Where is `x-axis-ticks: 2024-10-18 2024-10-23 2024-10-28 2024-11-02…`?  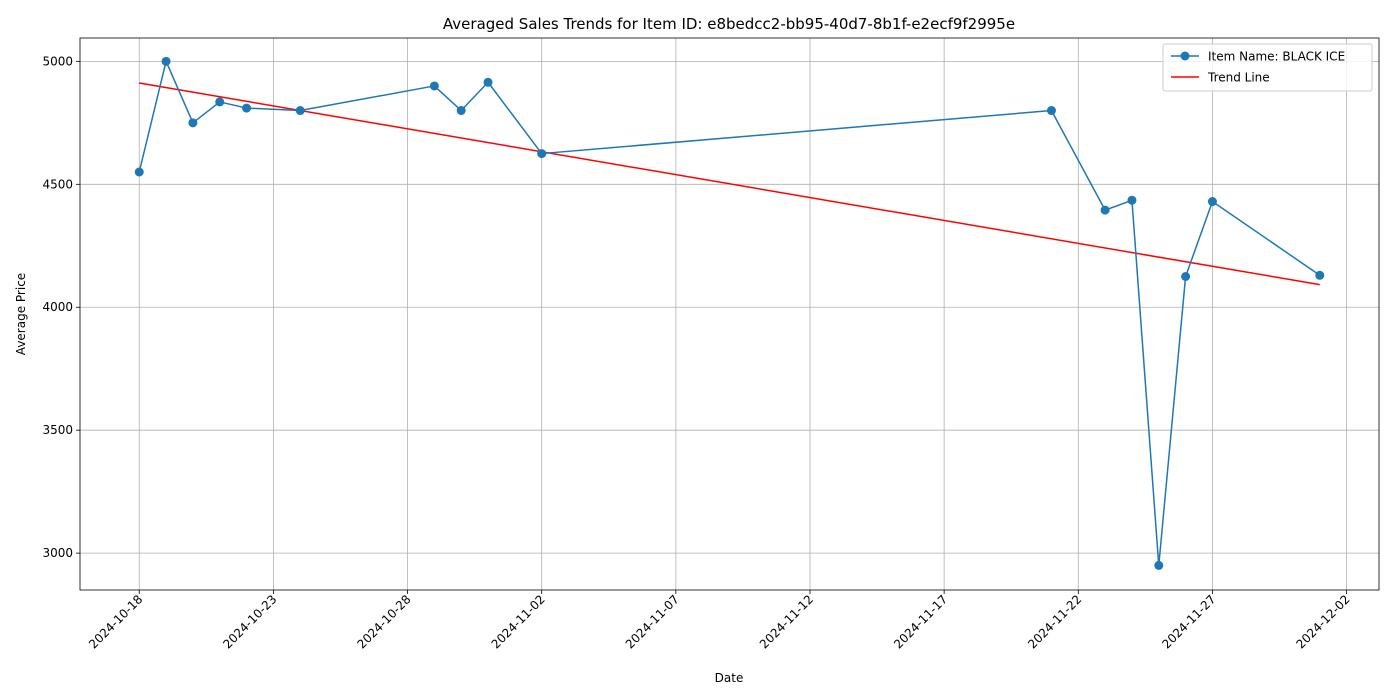
x-axis-ticks: 2024-10-18 2024-10-23 2024-10-28 2024-11-02… is located at coordinates (719, 620).